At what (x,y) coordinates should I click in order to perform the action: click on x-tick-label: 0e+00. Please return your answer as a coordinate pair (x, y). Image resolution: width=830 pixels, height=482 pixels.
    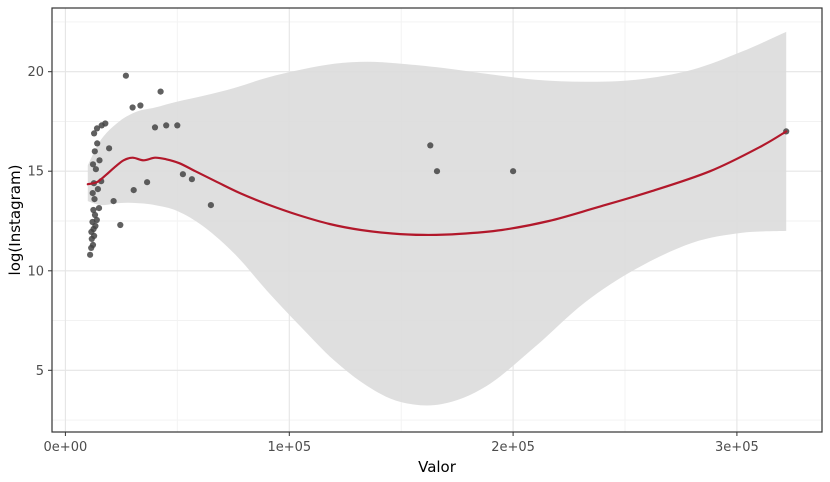
    Looking at the image, I should click on (66, 447).